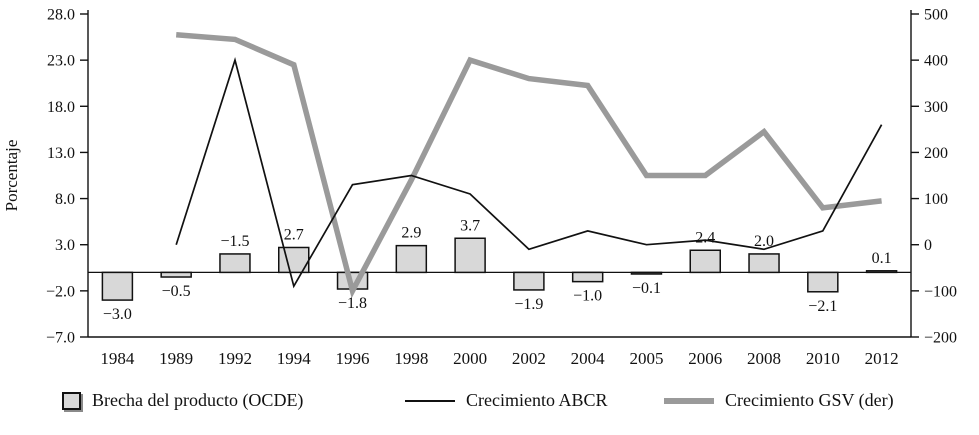  I want to click on x-tick-label: 2006, so click(705, 358).